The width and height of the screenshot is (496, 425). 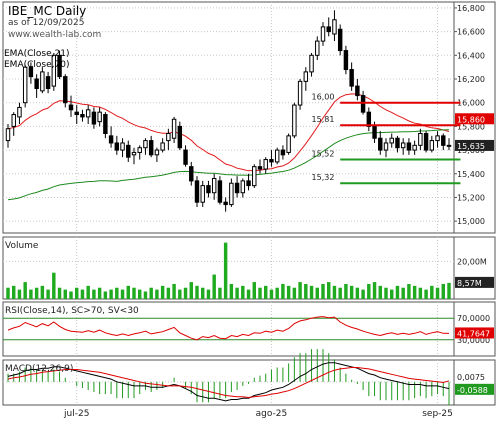 I want to click on support-label: 15,32, so click(x=323, y=177).